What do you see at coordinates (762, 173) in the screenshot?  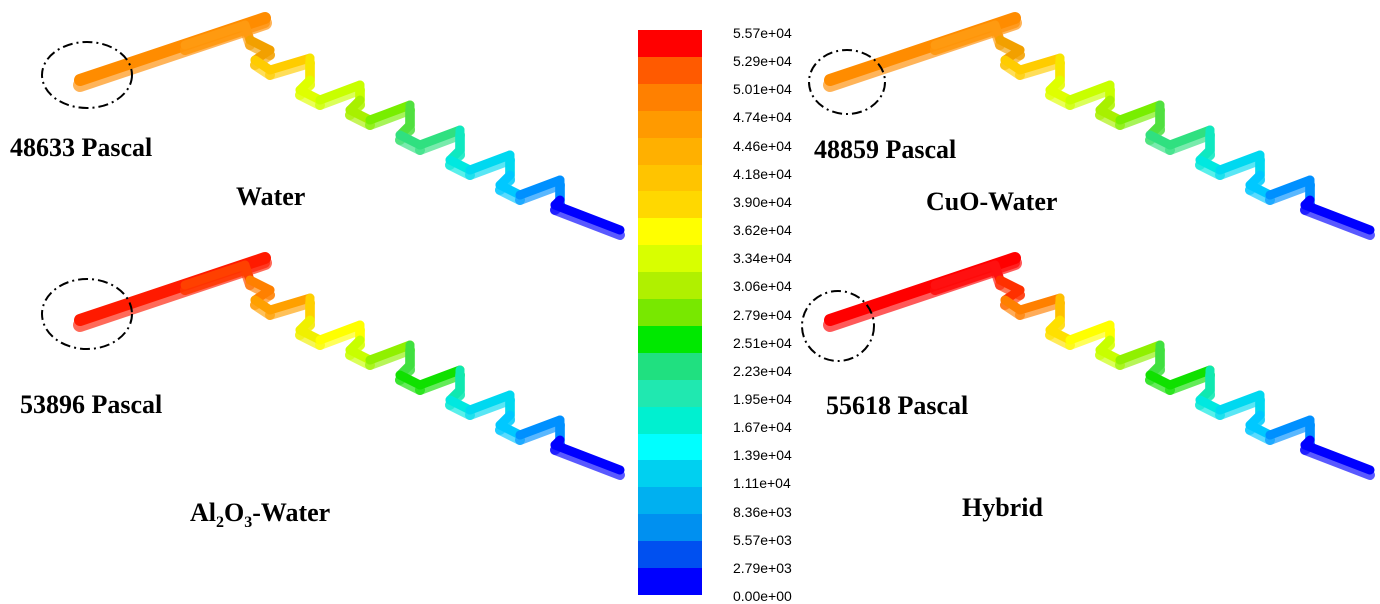 I see `colorbar-tick-label: 4.18e+04` at bounding box center [762, 173].